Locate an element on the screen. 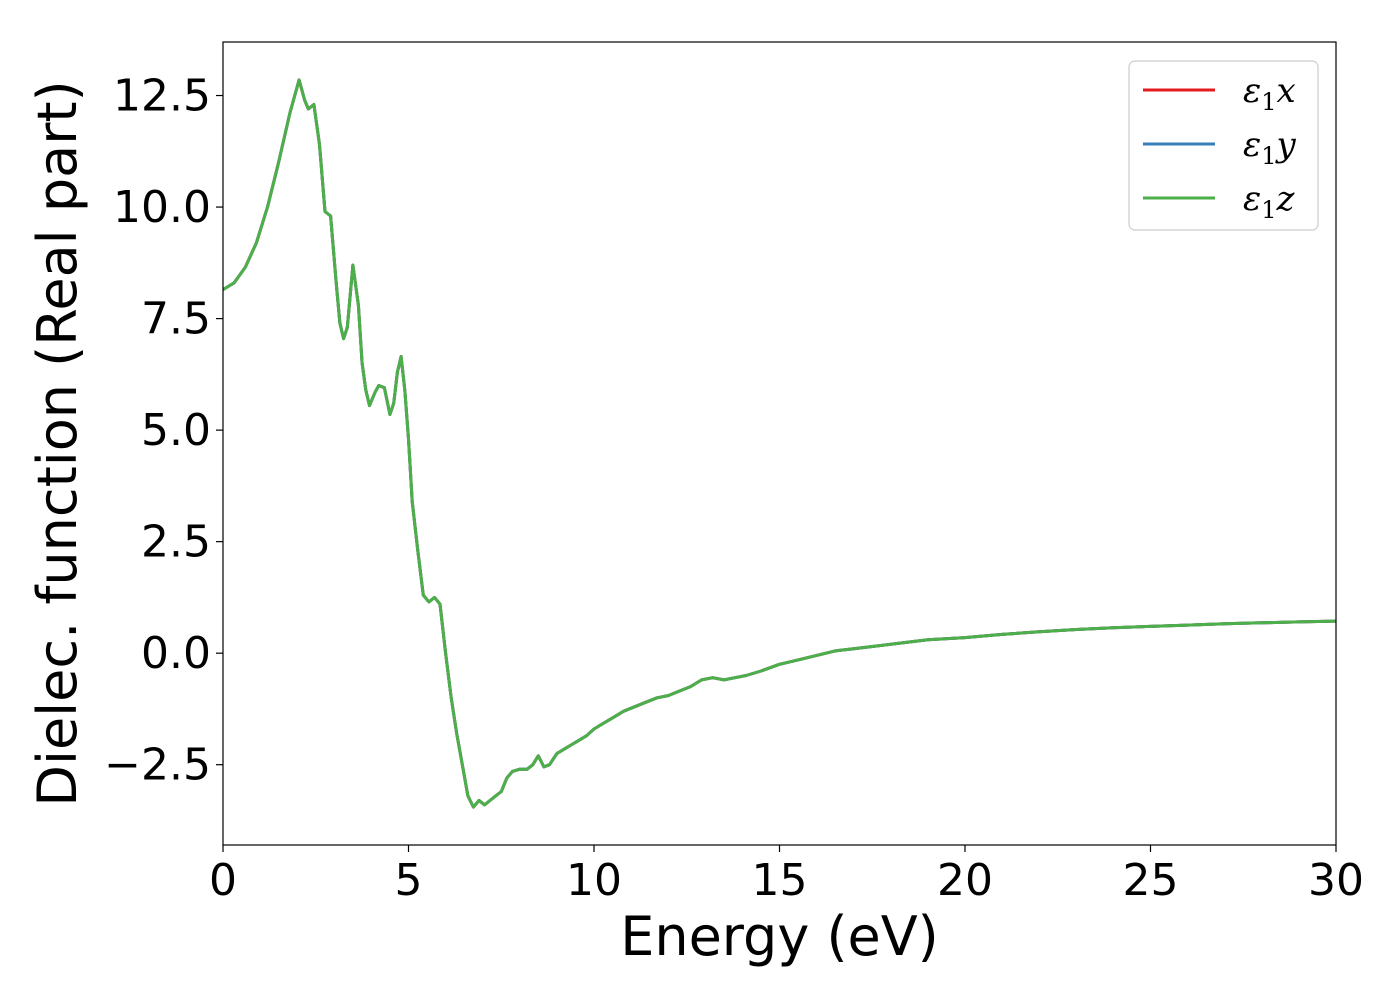 The image size is (1400, 1004). legend-box is located at coordinates (1223, 145).